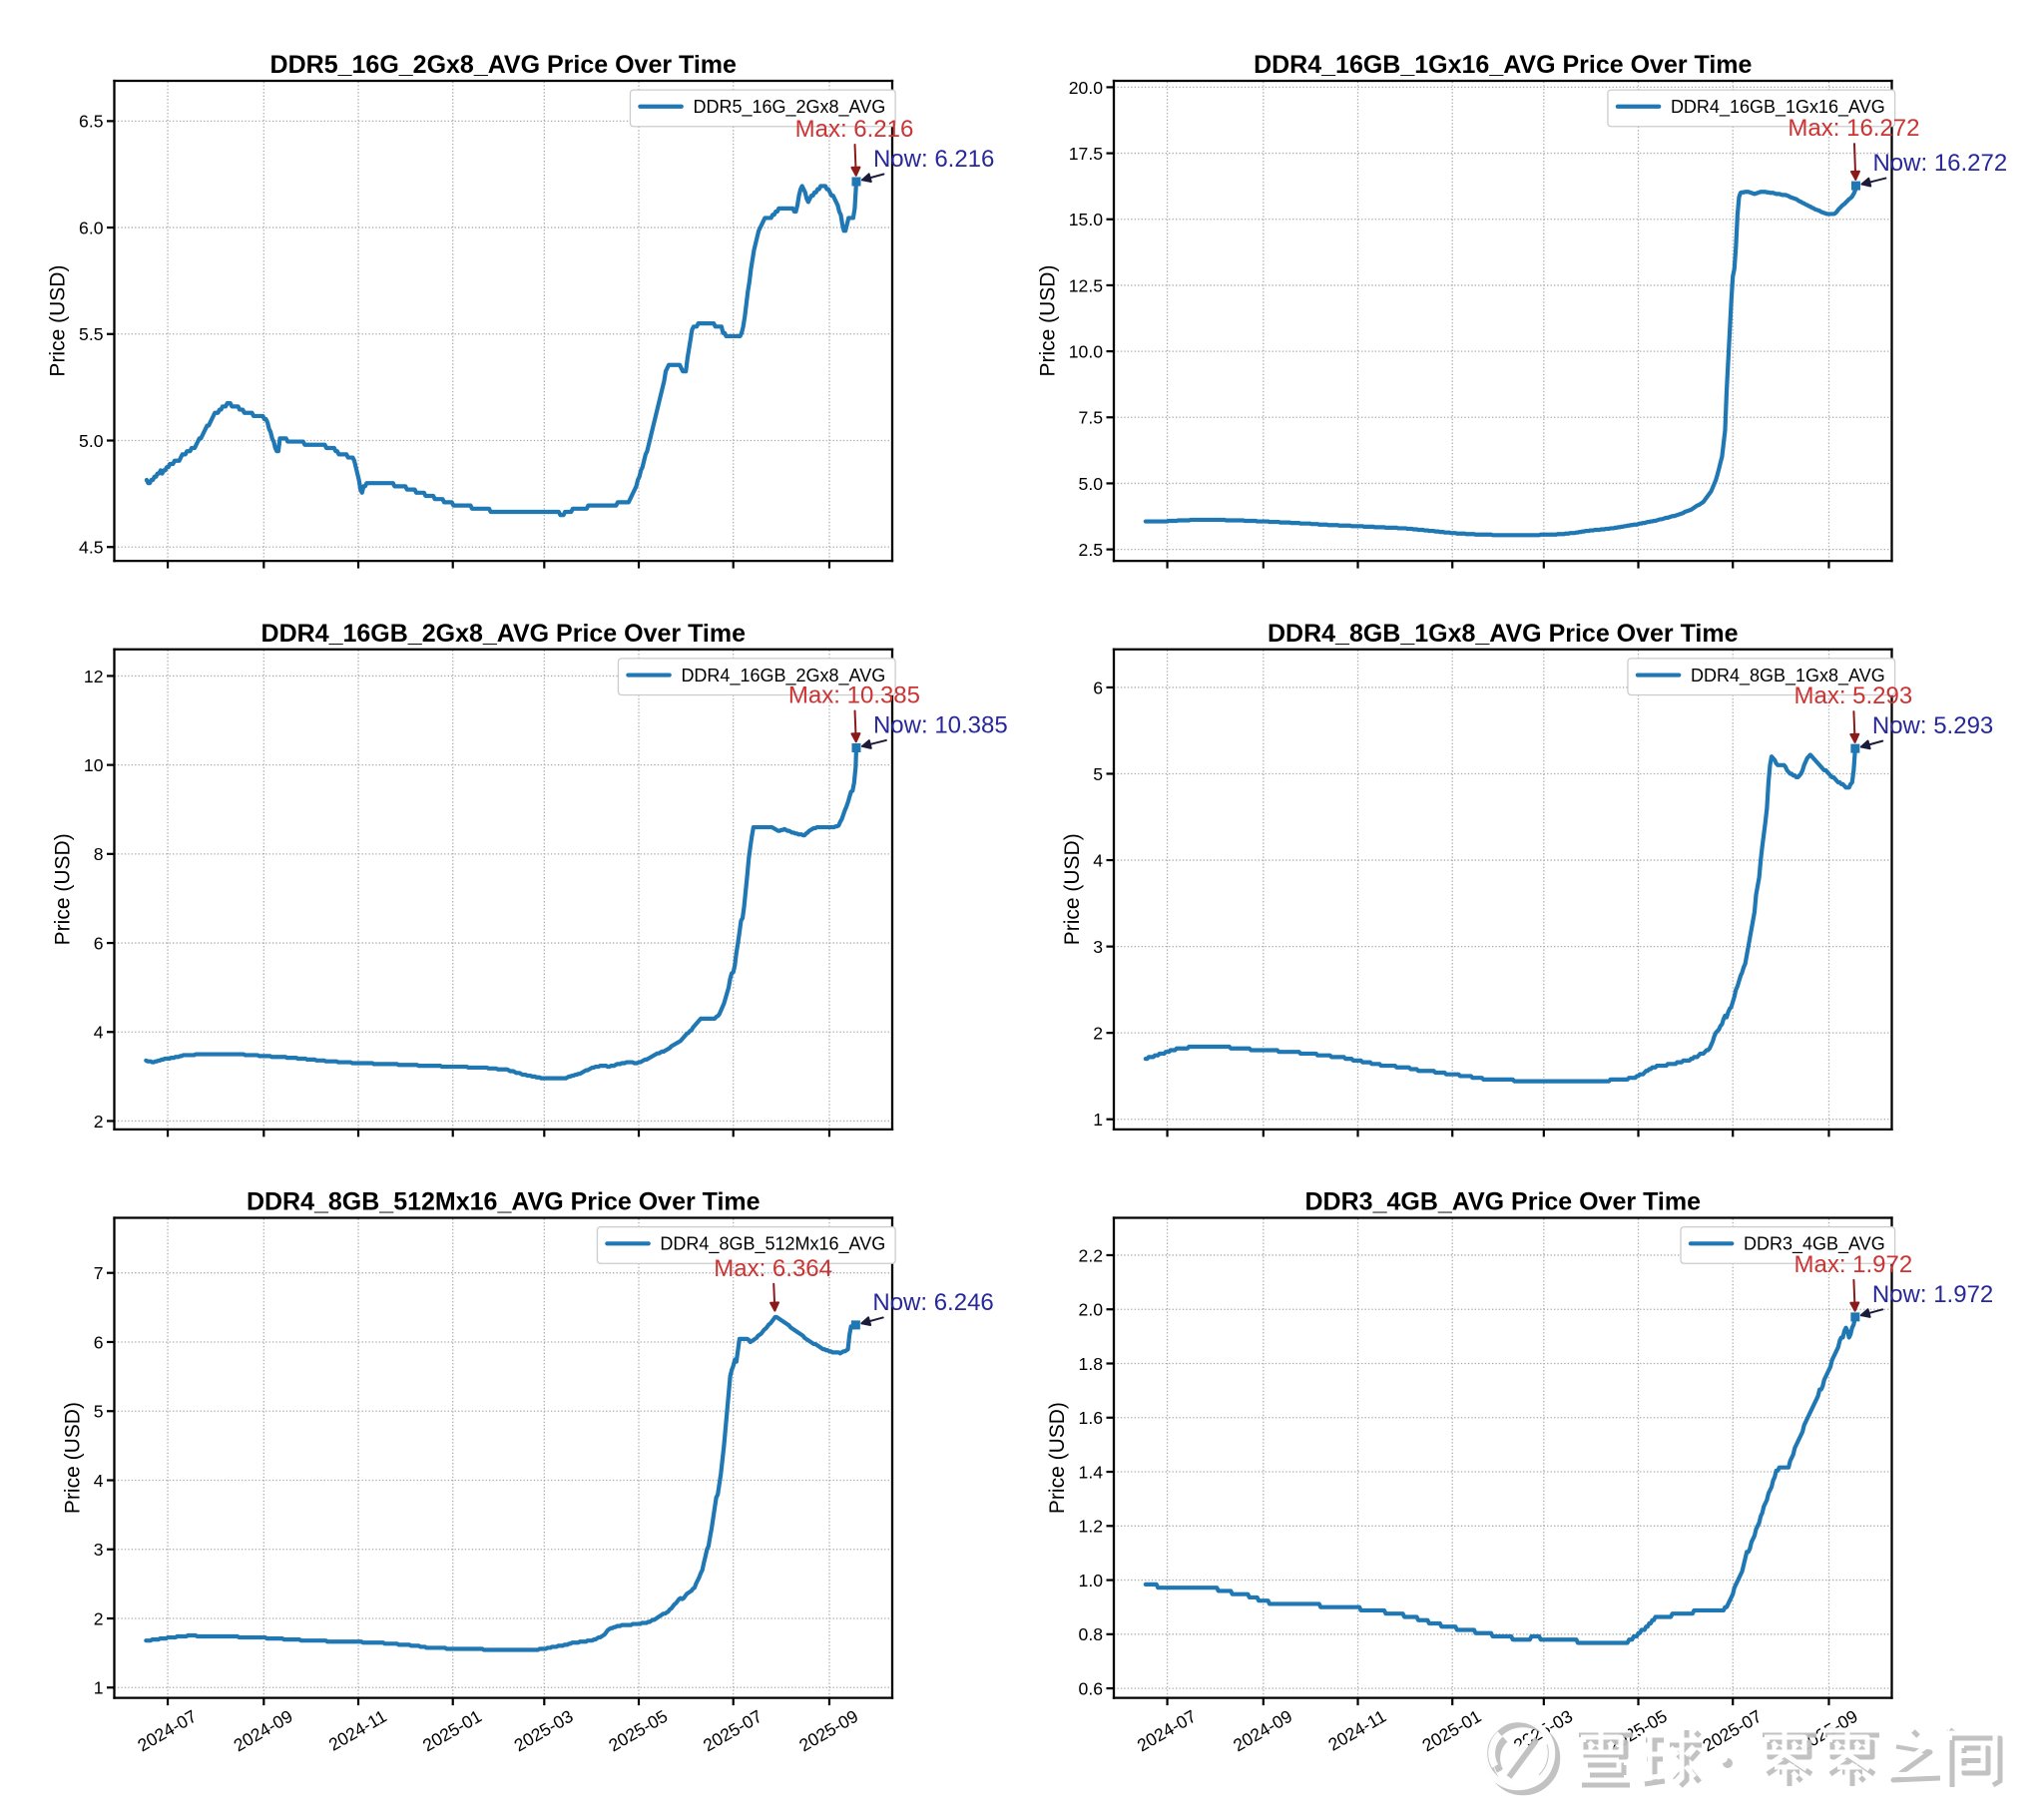 The image size is (2044, 1816). I want to click on svg-text: 15.0, so click(1086, 219).